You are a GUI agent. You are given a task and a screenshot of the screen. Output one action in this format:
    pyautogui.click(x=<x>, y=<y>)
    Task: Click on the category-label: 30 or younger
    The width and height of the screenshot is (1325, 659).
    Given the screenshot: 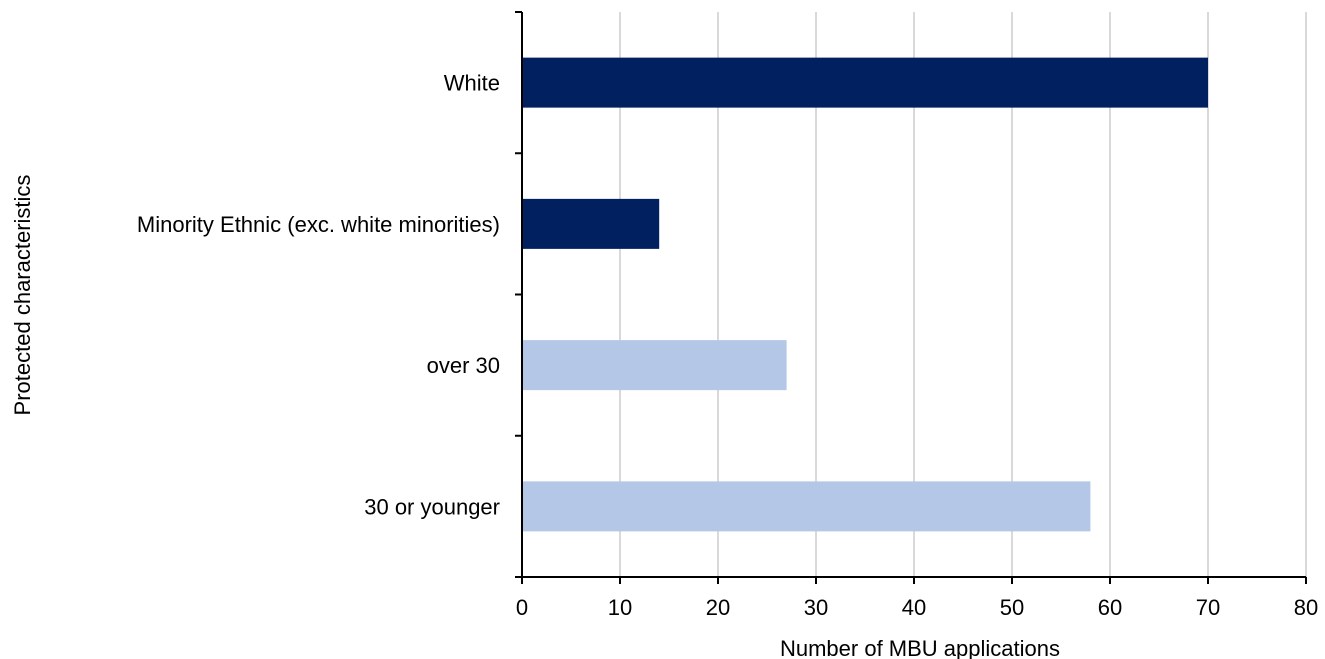 What is the action you would take?
    pyautogui.click(x=432, y=506)
    